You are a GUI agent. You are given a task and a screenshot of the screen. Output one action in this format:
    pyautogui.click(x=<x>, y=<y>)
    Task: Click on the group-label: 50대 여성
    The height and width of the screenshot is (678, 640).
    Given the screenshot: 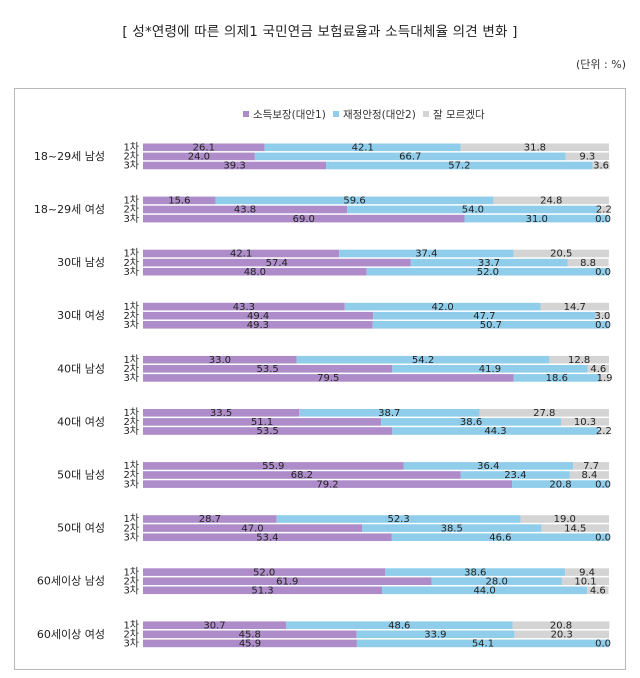 What is the action you would take?
    pyautogui.click(x=81, y=528)
    